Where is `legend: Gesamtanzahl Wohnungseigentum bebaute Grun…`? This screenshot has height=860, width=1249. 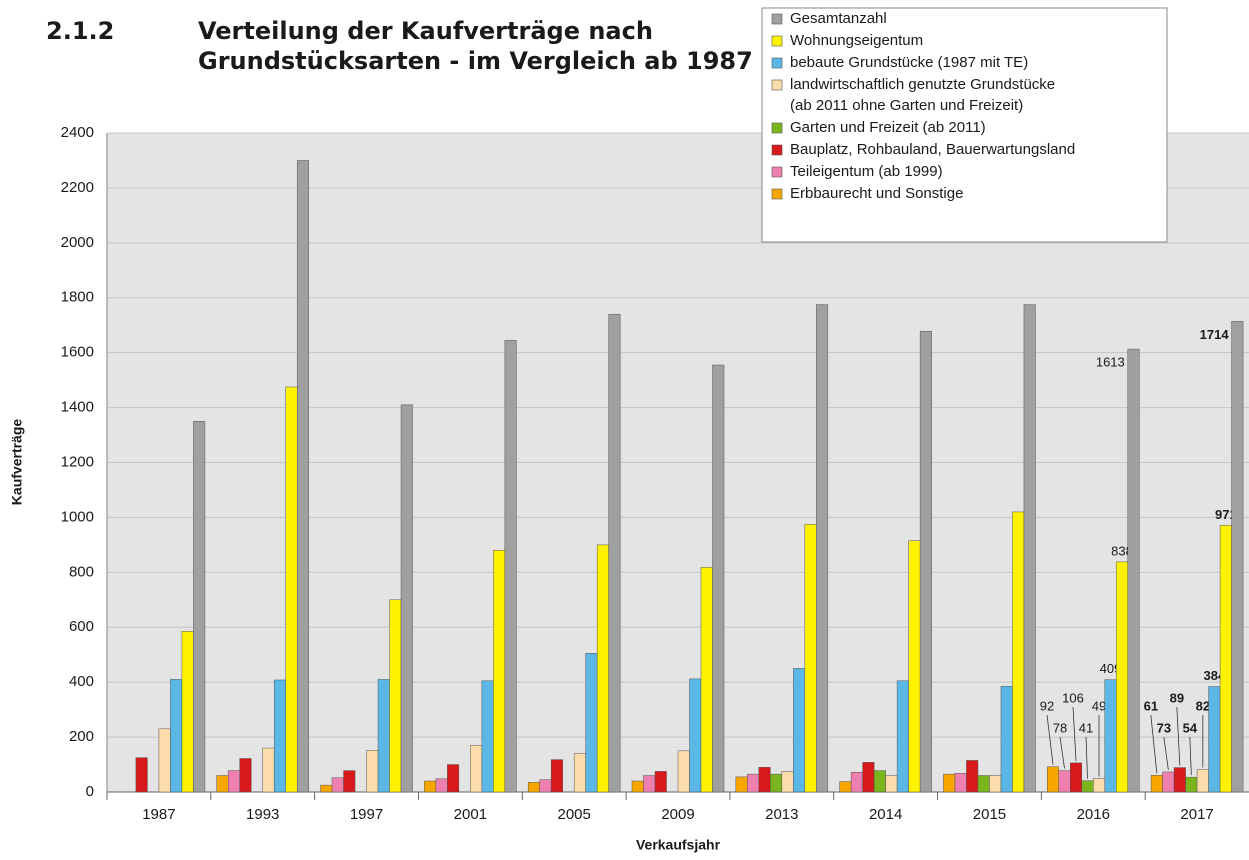 legend: Gesamtanzahl Wohnungseigentum bebaute Grun… is located at coordinates (964, 125).